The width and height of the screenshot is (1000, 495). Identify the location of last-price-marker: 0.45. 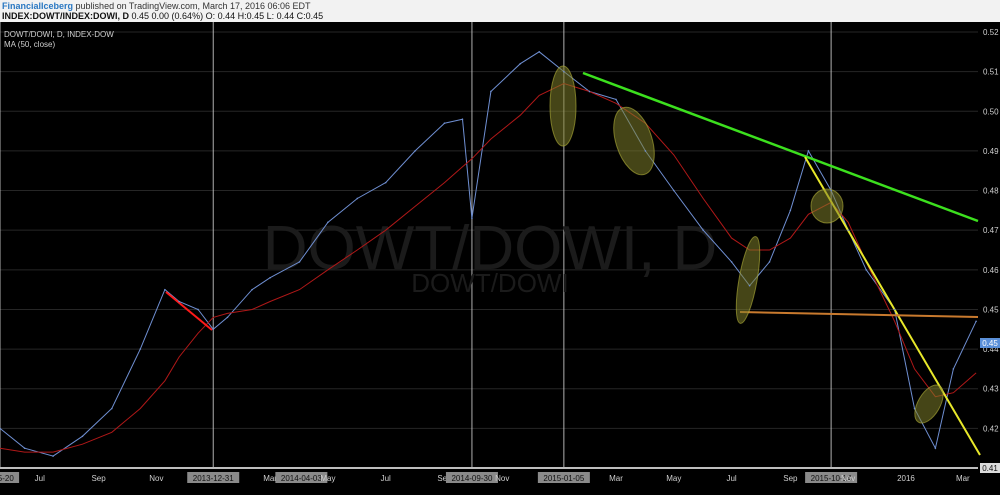
(990, 343).